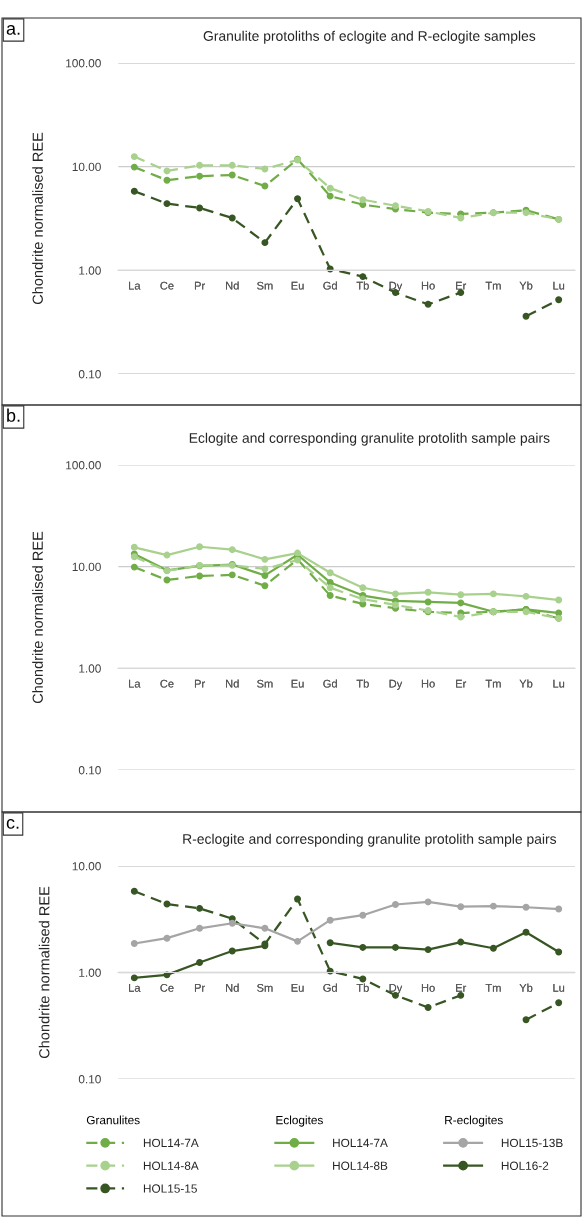 The image size is (582, 1218). What do you see at coordinates (12, 823) in the screenshot?
I see `text: c.` at bounding box center [12, 823].